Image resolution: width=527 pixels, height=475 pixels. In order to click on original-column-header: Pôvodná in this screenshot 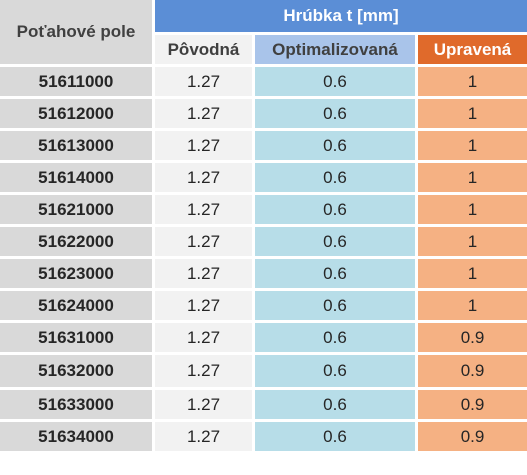, I will do `click(205, 51)`.